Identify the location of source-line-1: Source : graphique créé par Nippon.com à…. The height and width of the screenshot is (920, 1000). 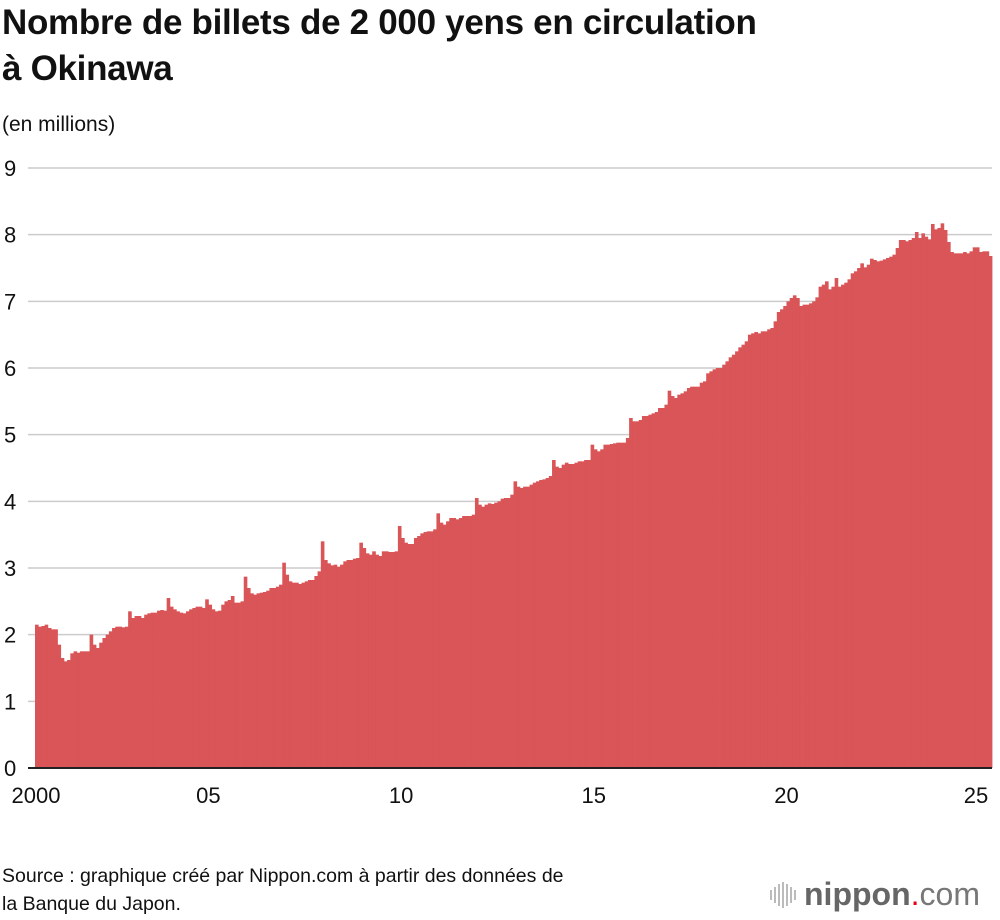
(283, 876).